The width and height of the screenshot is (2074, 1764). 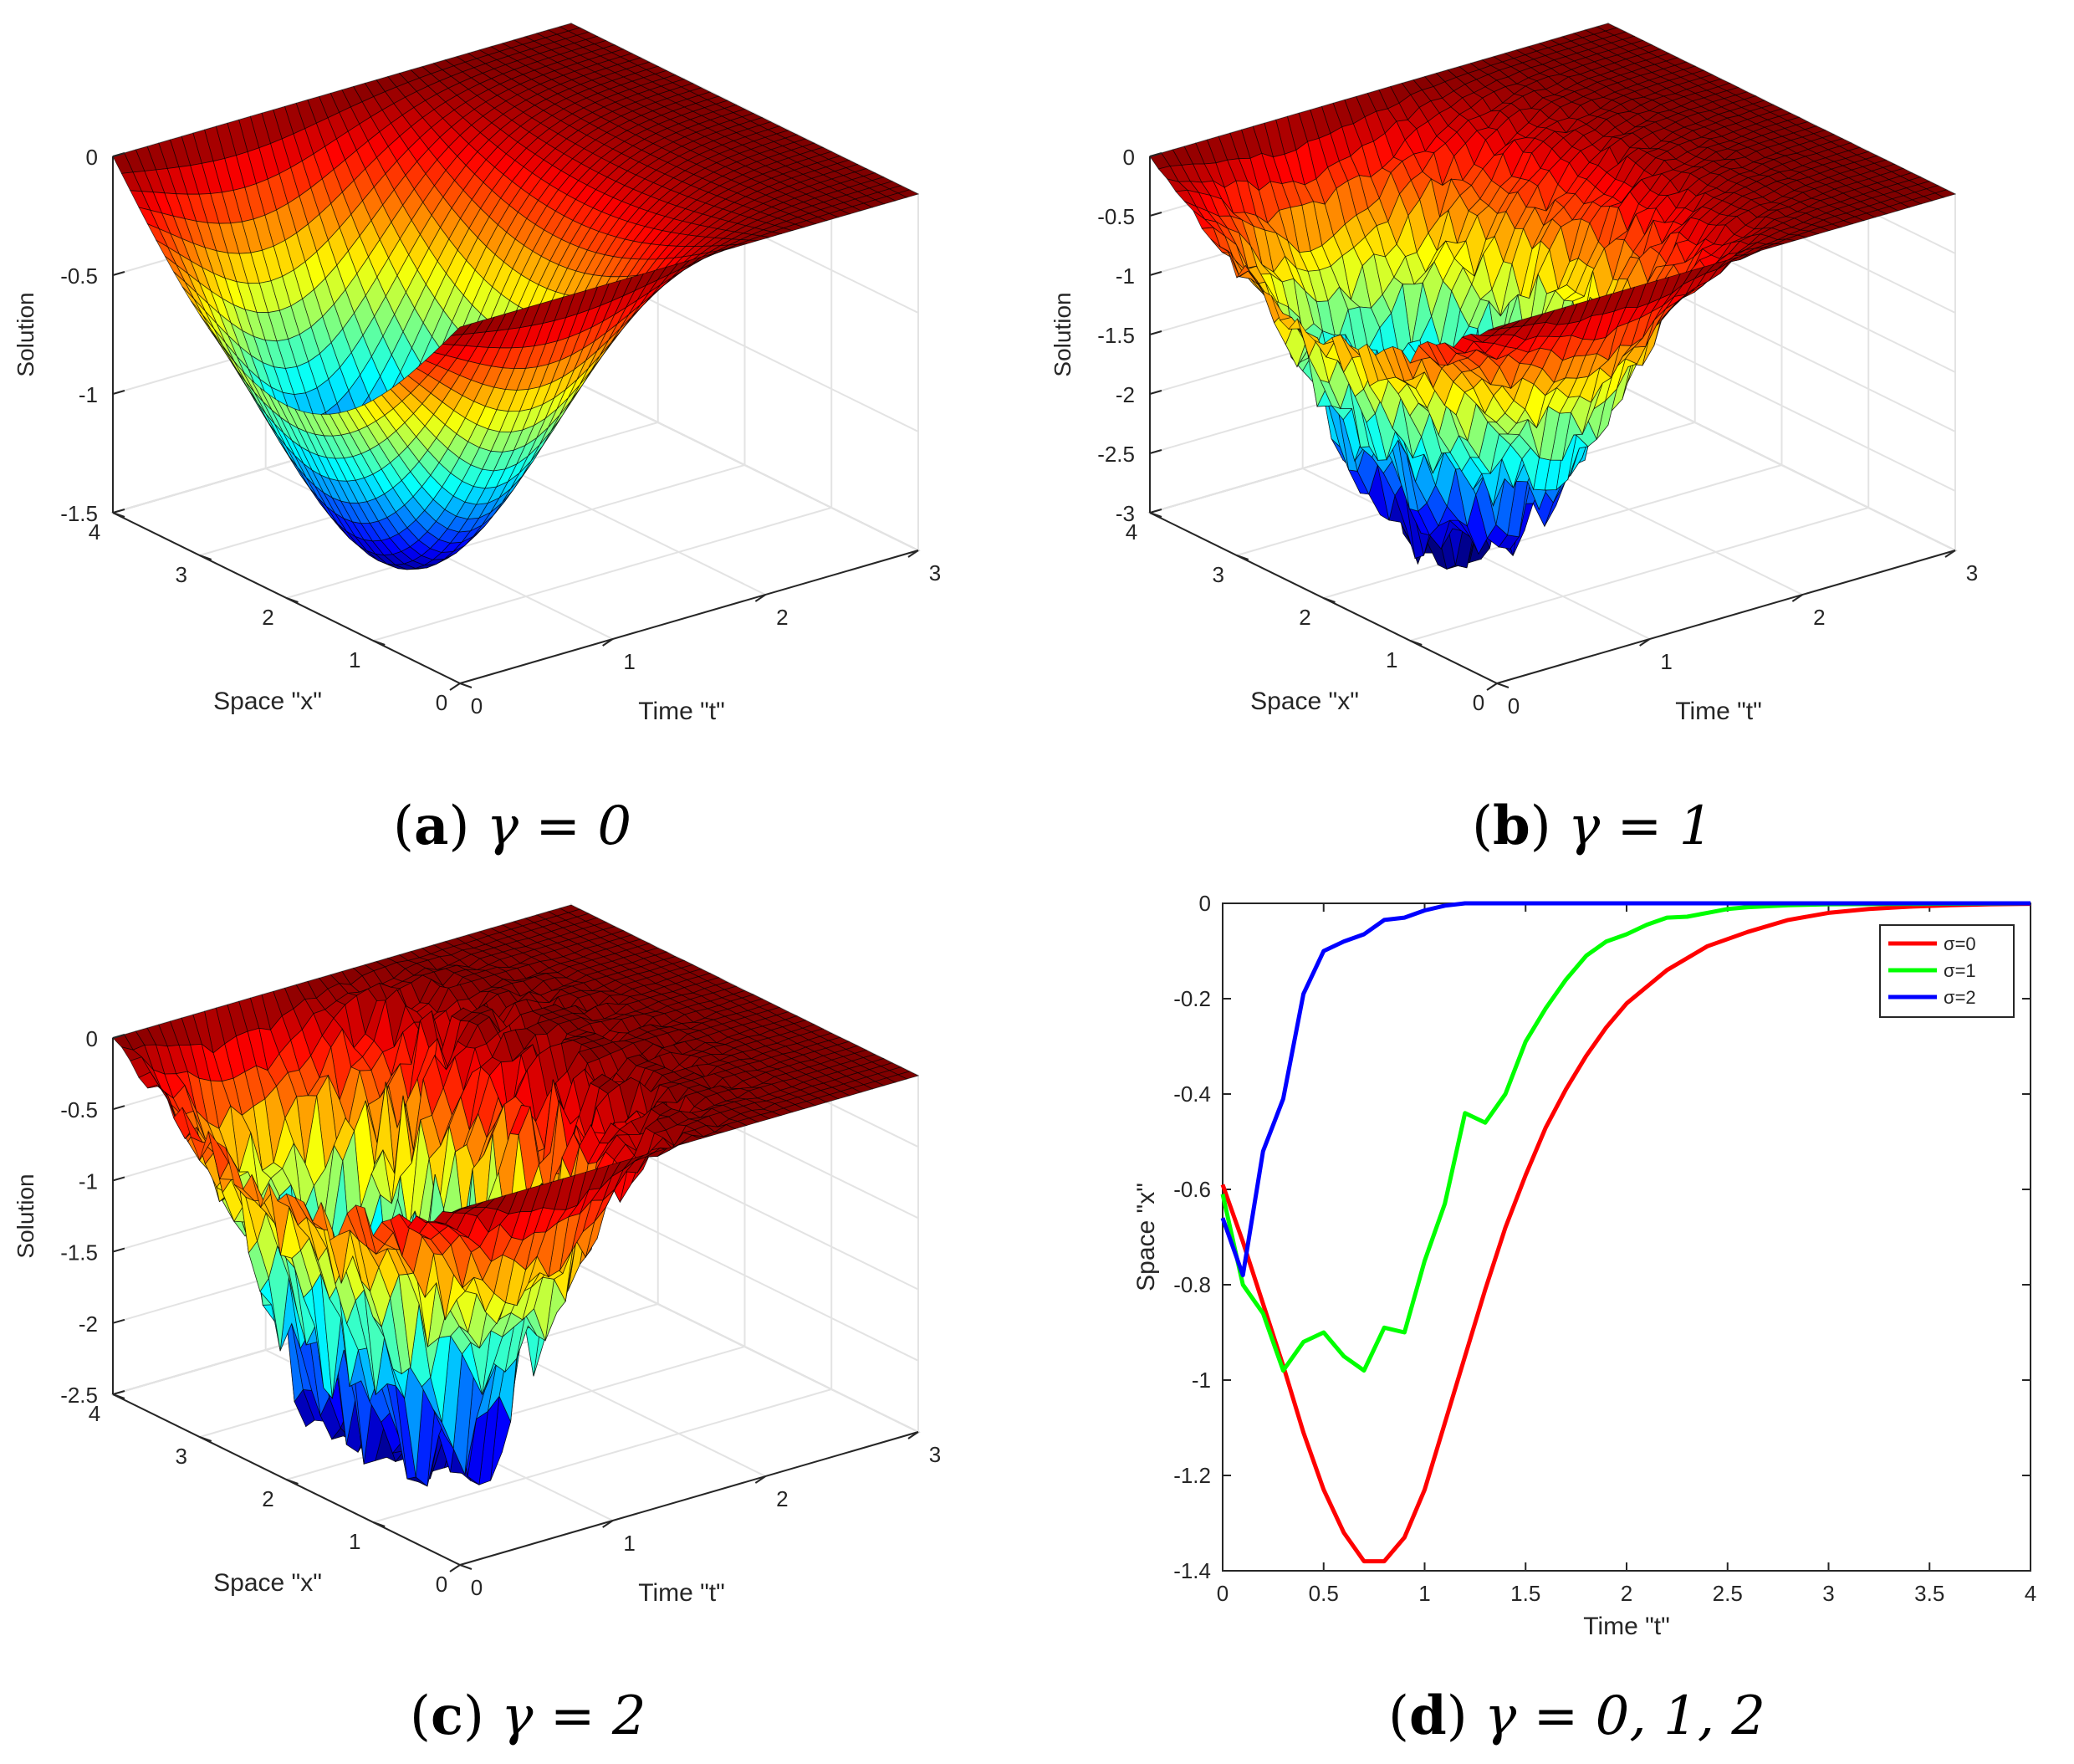 I want to click on caption-b: (b) γ = 1, so click(x=1593, y=826).